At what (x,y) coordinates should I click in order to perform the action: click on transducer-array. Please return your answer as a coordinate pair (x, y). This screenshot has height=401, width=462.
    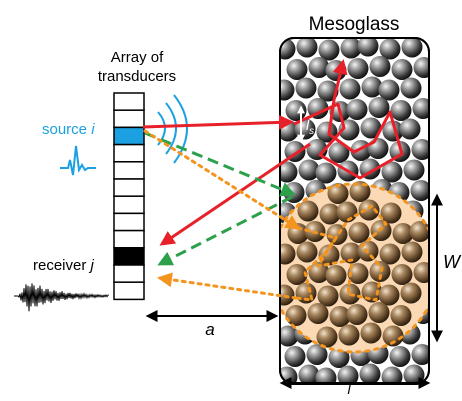
    Looking at the image, I should click on (129, 196).